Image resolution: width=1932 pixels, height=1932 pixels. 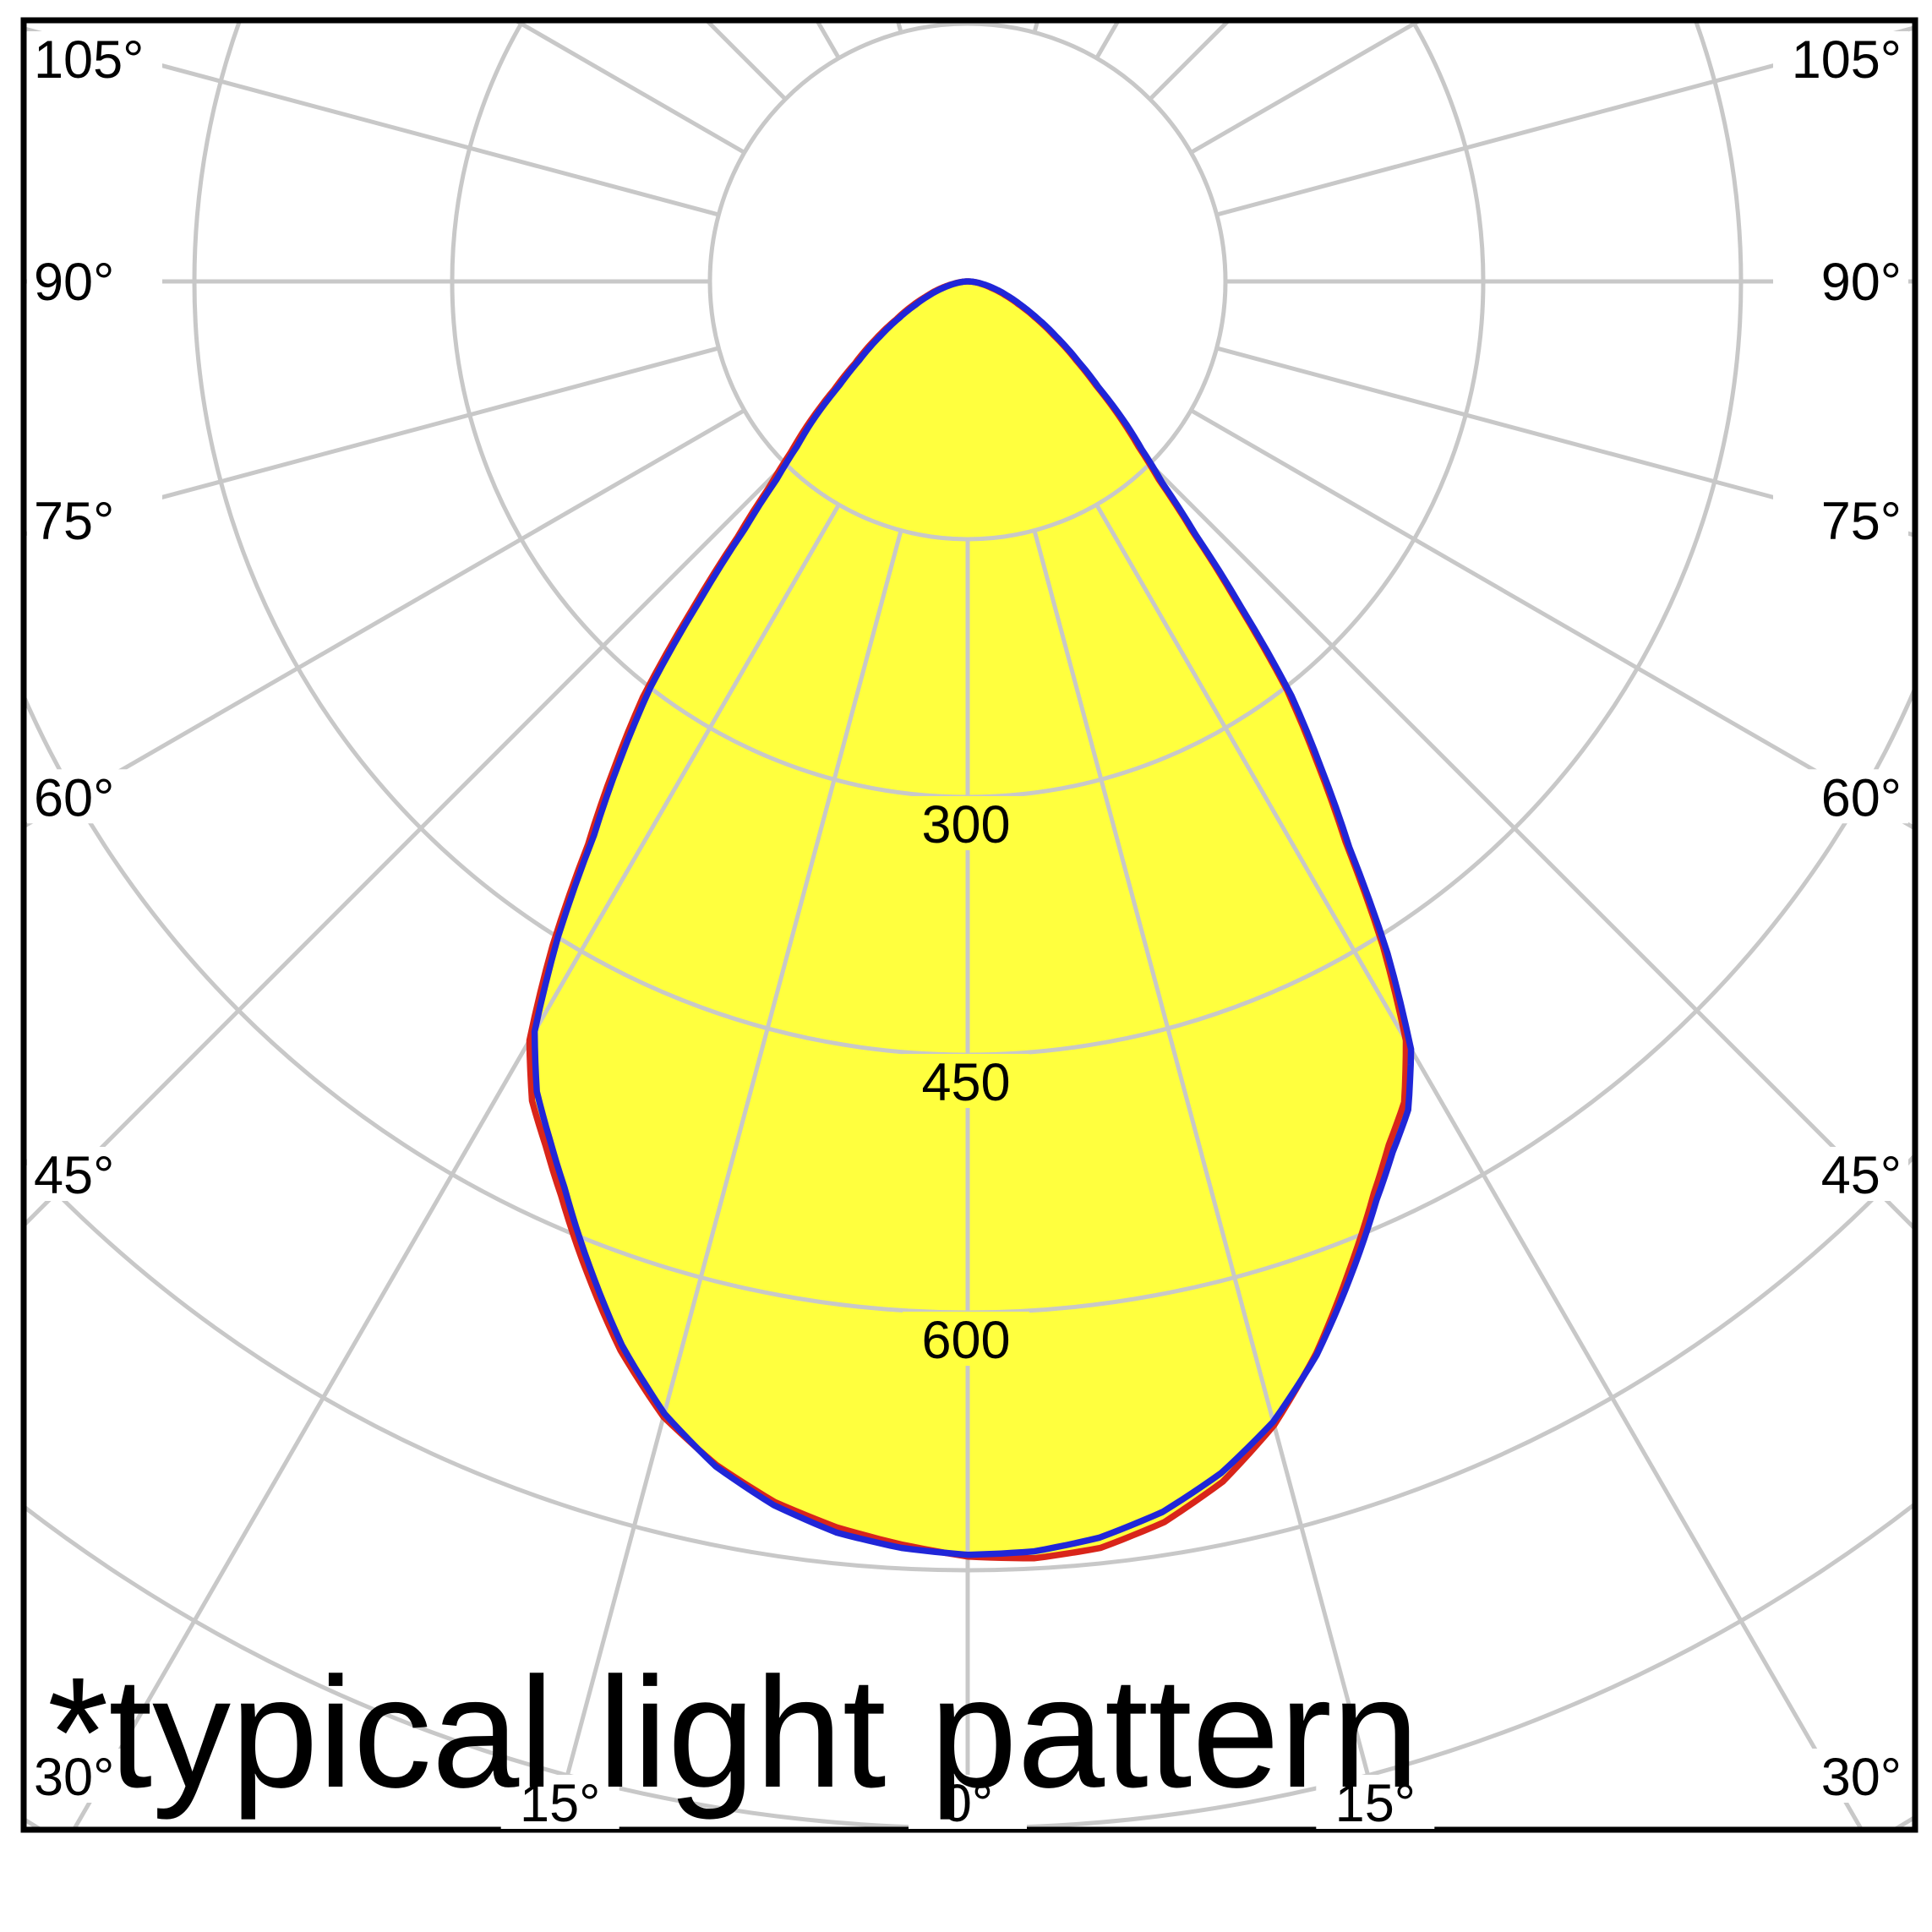 I want to click on radial-tick-label: 450, so click(x=965, y=1082).